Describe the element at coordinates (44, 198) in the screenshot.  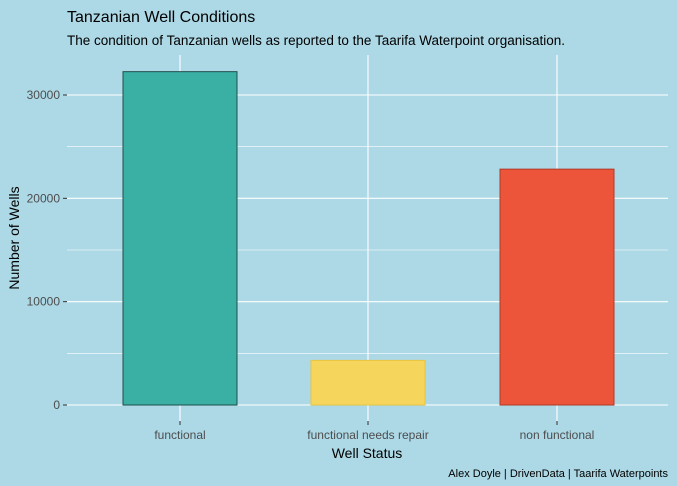
I see `y-tick-label: 20000` at that location.